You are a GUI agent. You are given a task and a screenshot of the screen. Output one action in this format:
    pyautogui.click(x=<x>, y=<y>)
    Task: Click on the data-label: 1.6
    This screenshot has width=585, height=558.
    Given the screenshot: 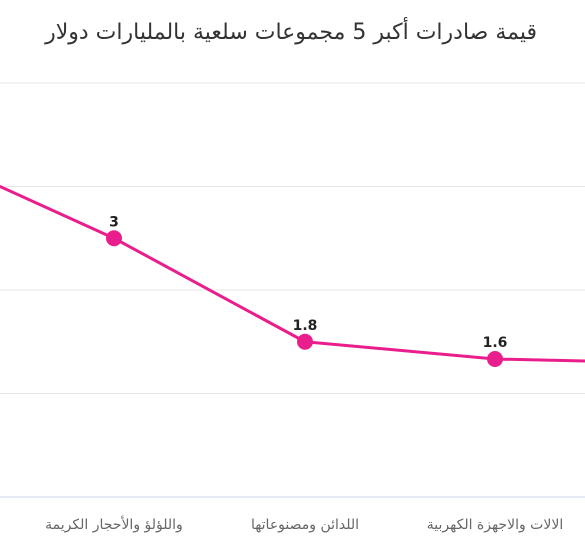 What is the action you would take?
    pyautogui.click(x=495, y=343)
    